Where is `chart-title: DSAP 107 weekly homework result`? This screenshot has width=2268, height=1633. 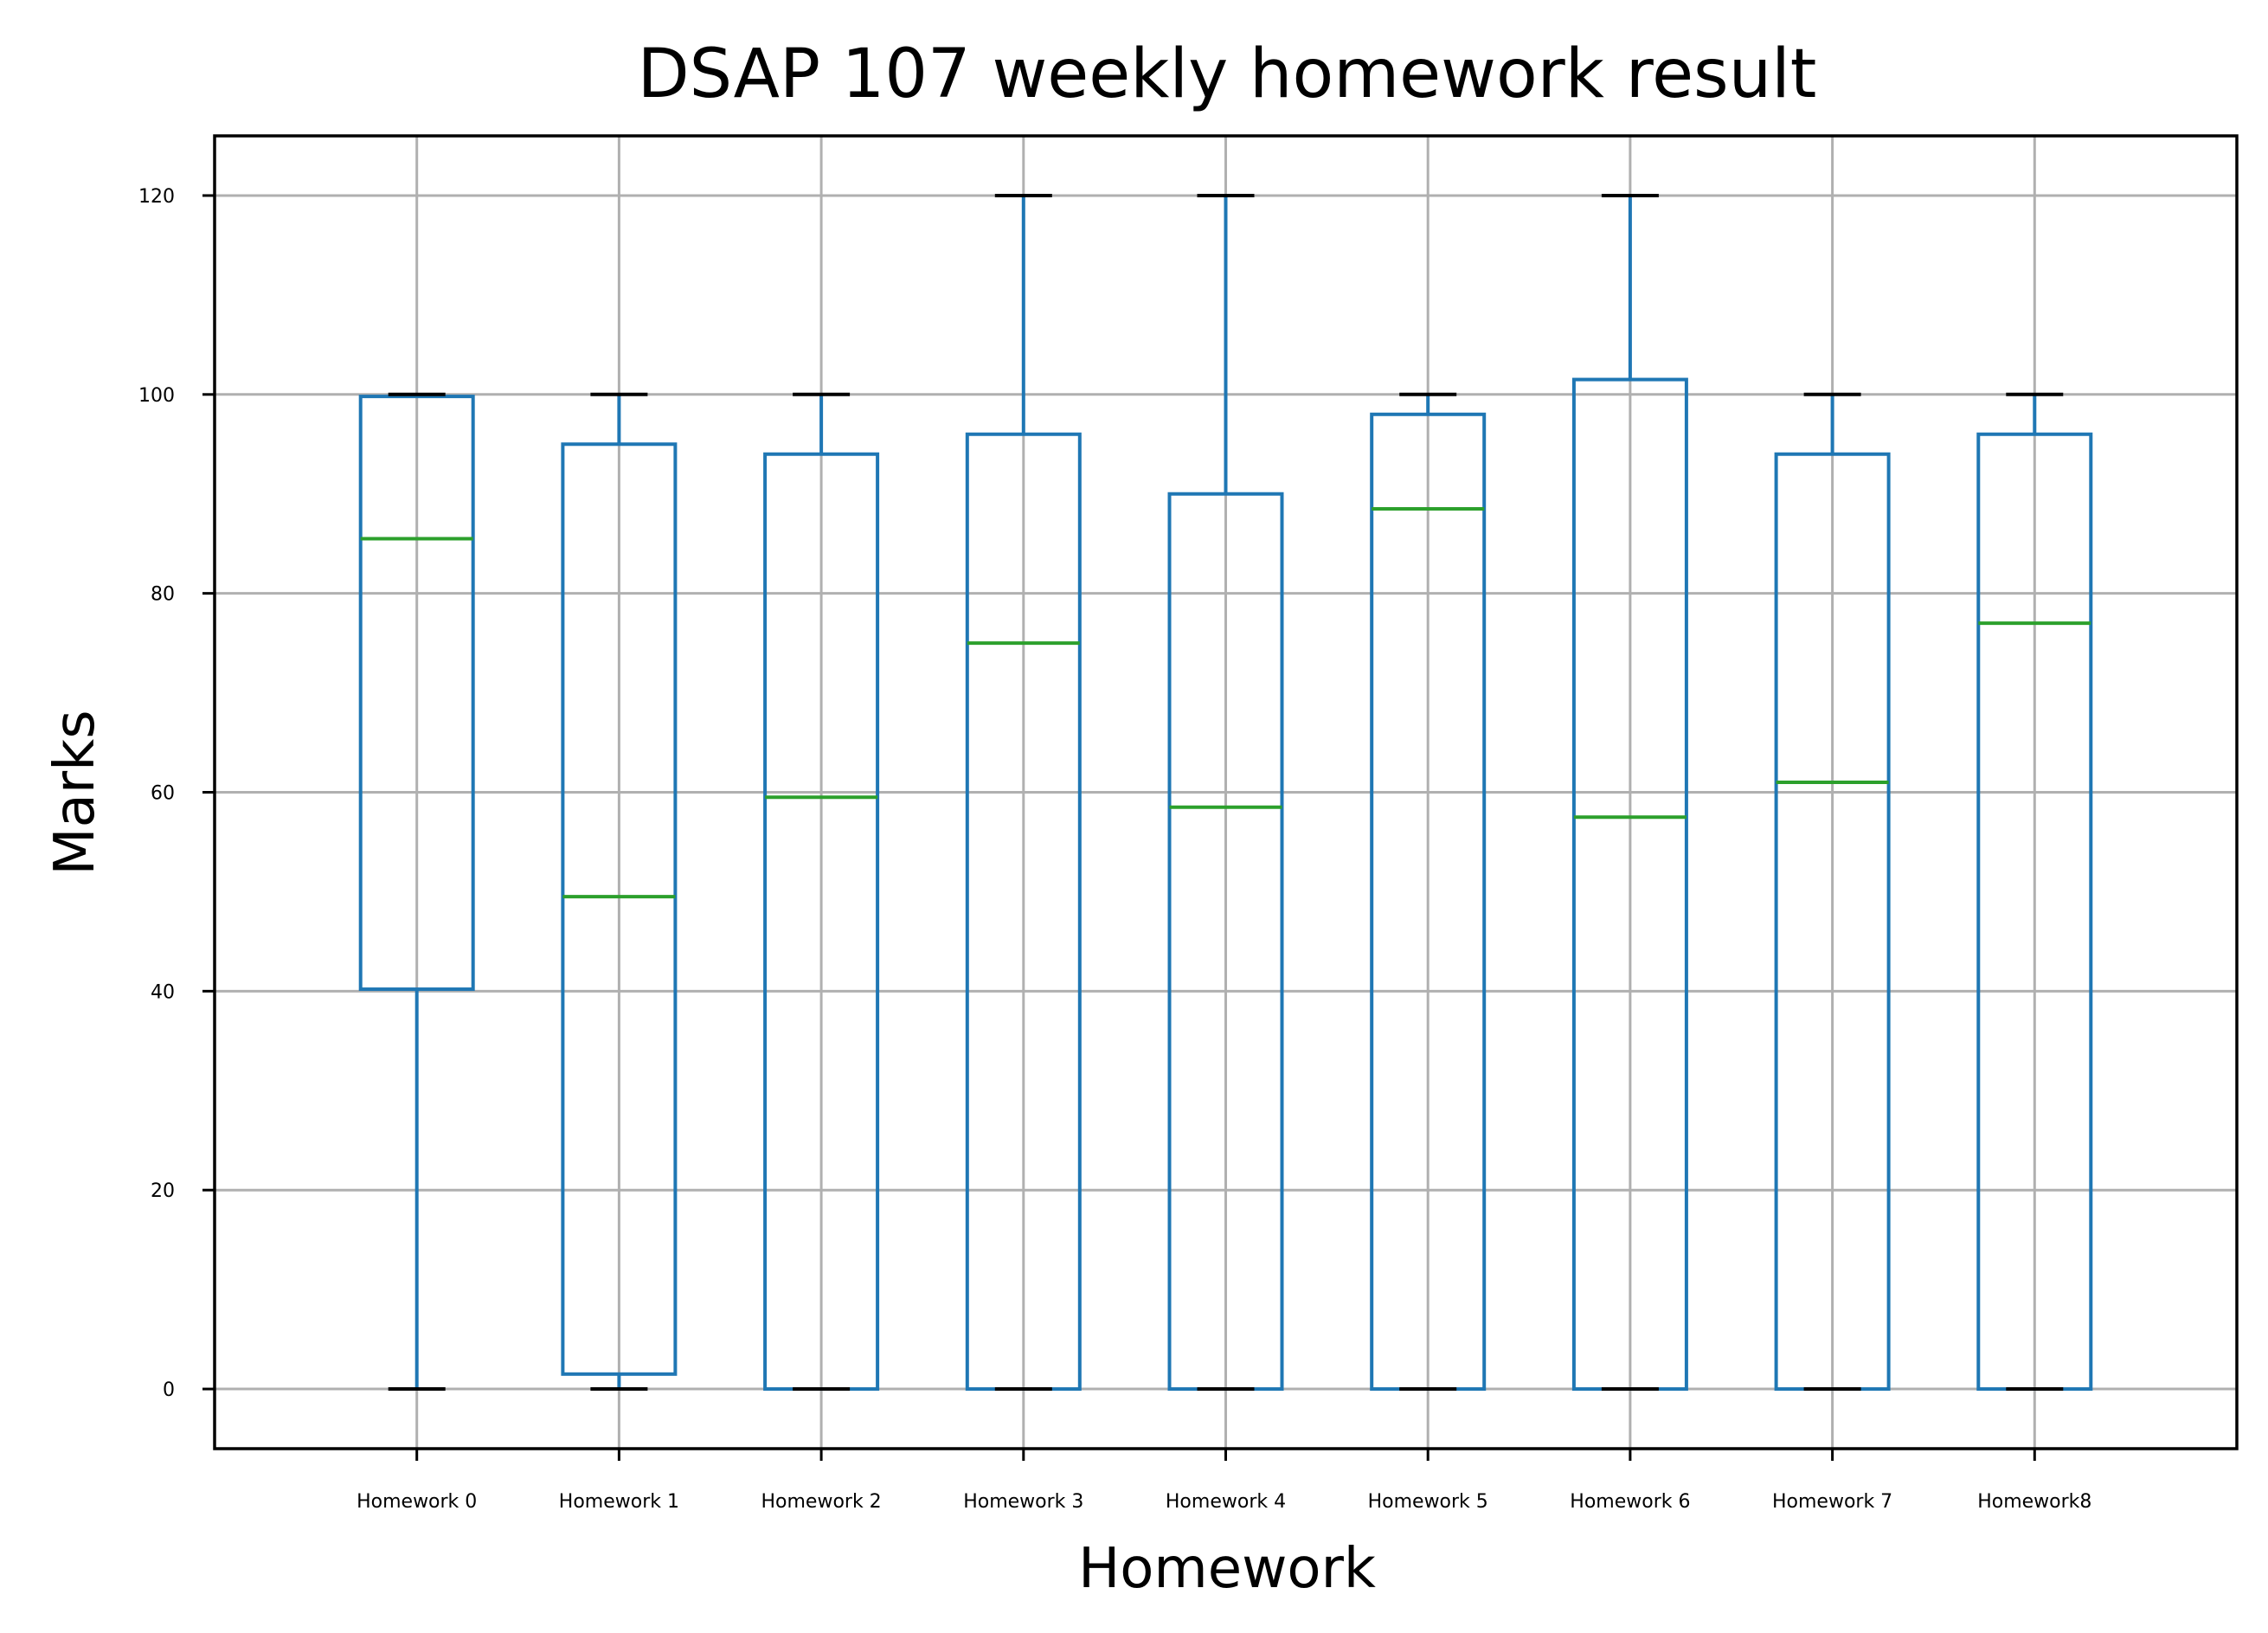 chart-title: DSAP 107 weekly homework result is located at coordinates (1228, 74).